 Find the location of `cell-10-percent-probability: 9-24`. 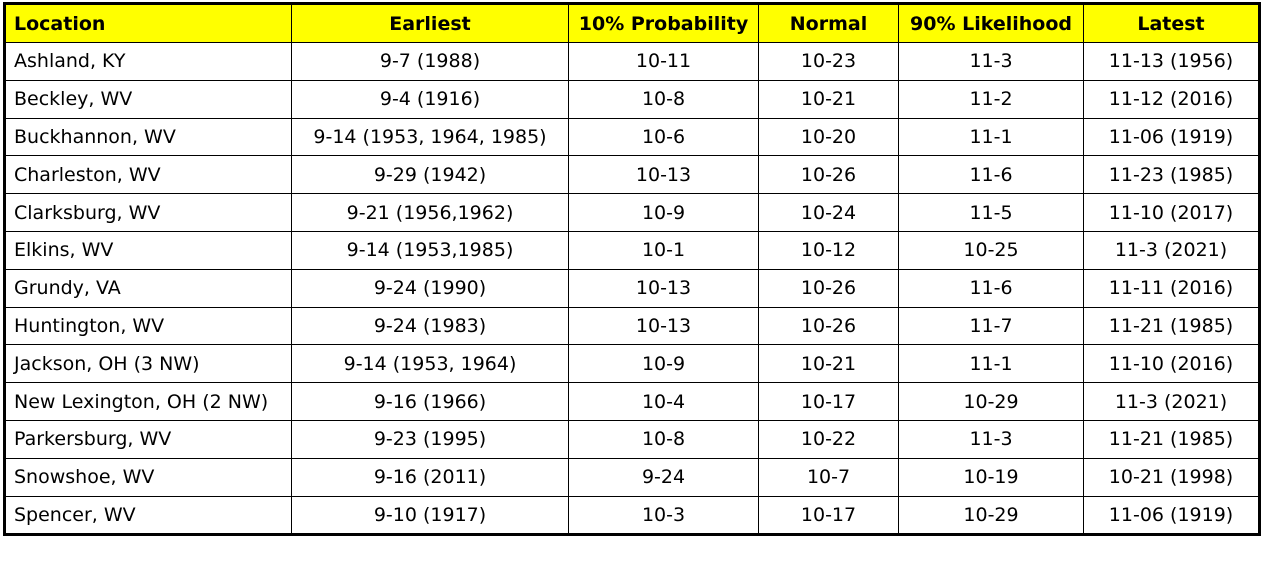

cell-10-percent-probability: 9-24 is located at coordinates (663, 477).